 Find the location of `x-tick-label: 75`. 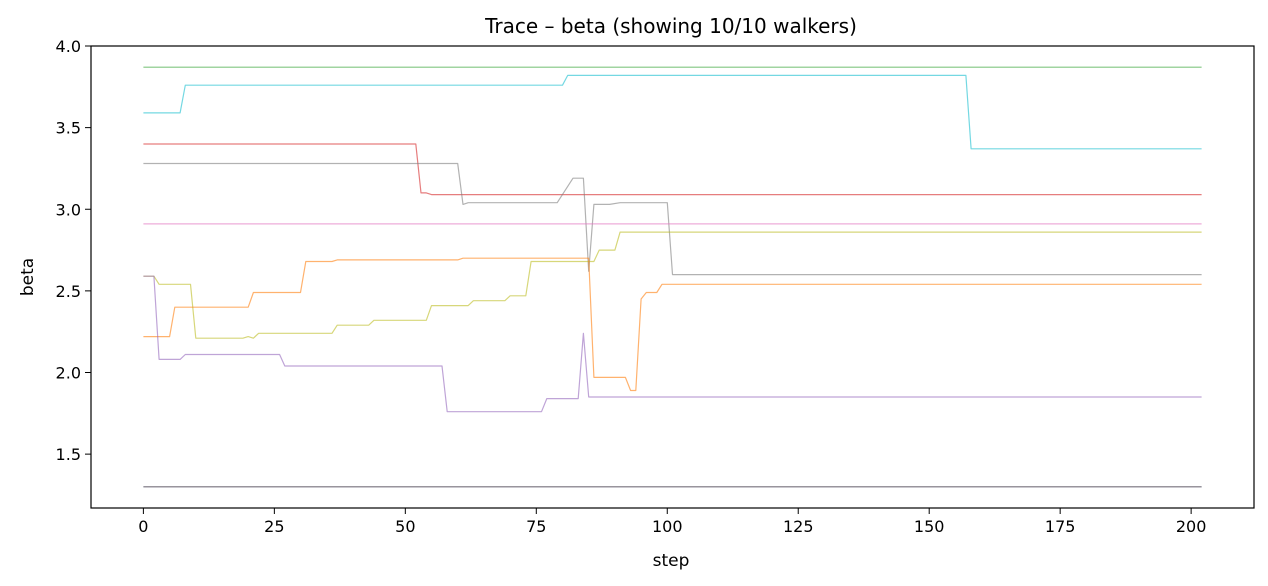

x-tick-label: 75 is located at coordinates (536, 526).